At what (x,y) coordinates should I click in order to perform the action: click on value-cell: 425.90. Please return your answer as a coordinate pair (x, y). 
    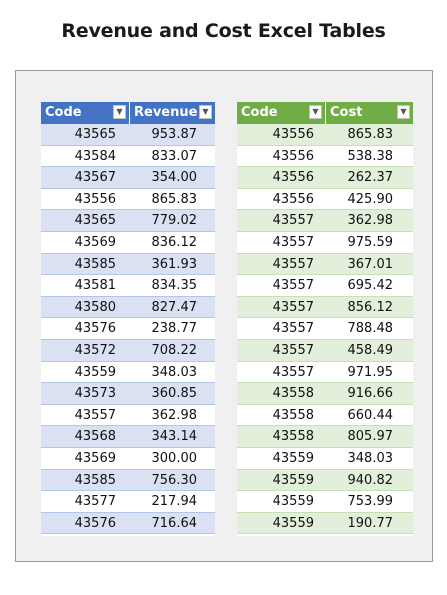
    Looking at the image, I should click on (370, 199).